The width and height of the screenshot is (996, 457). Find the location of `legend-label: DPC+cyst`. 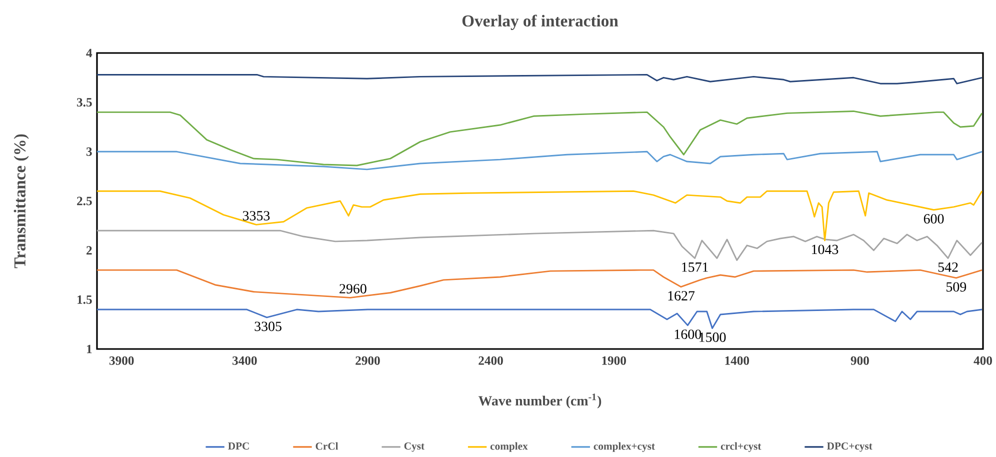

legend-label: DPC+cyst is located at coordinates (849, 447).